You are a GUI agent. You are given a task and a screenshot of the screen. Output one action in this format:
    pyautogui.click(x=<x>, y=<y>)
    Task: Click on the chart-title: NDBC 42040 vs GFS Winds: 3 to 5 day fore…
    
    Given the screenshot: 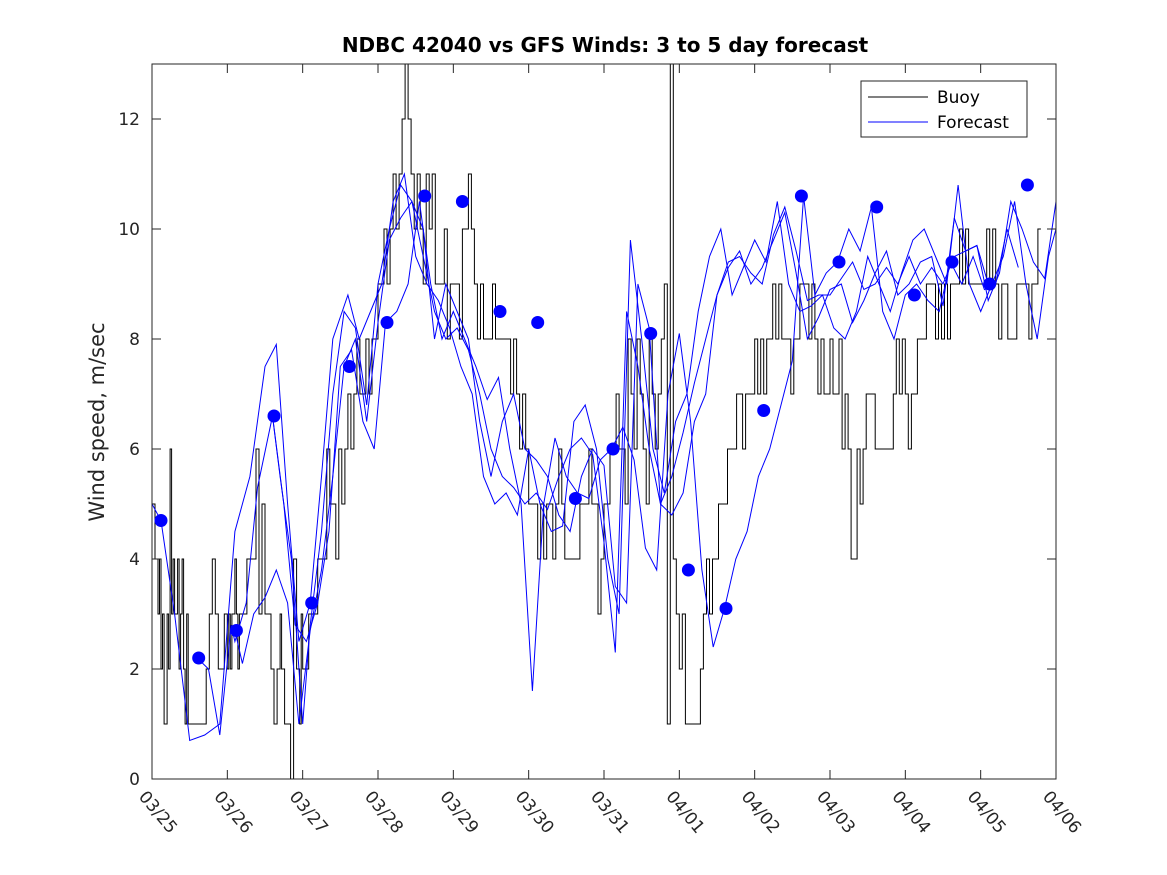 What is the action you would take?
    pyautogui.click(x=605, y=45)
    